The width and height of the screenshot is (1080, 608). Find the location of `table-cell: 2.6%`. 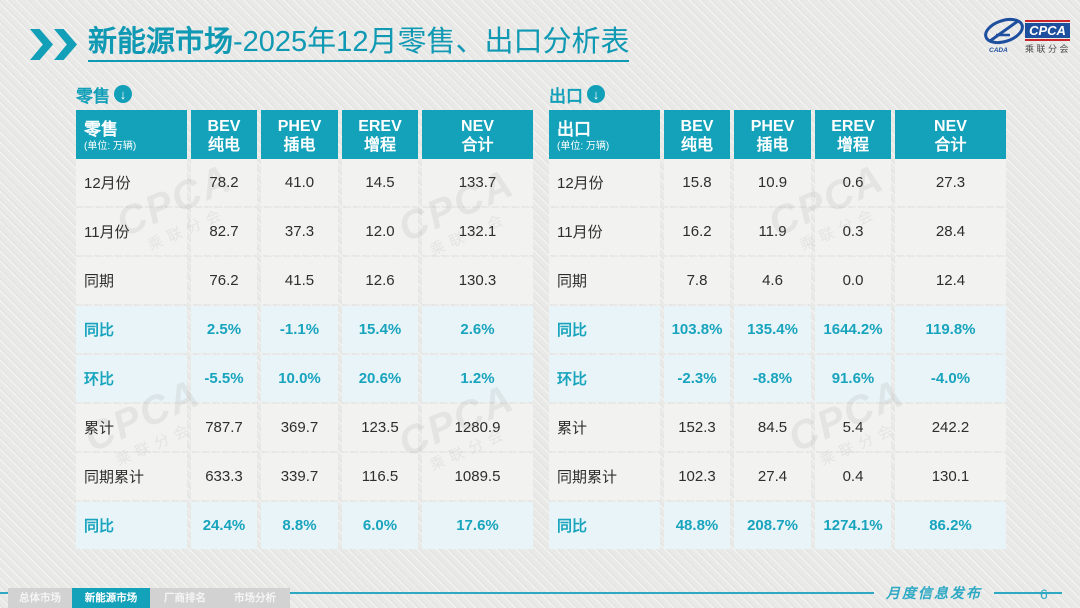

table-cell: 2.6% is located at coordinates (477, 329).